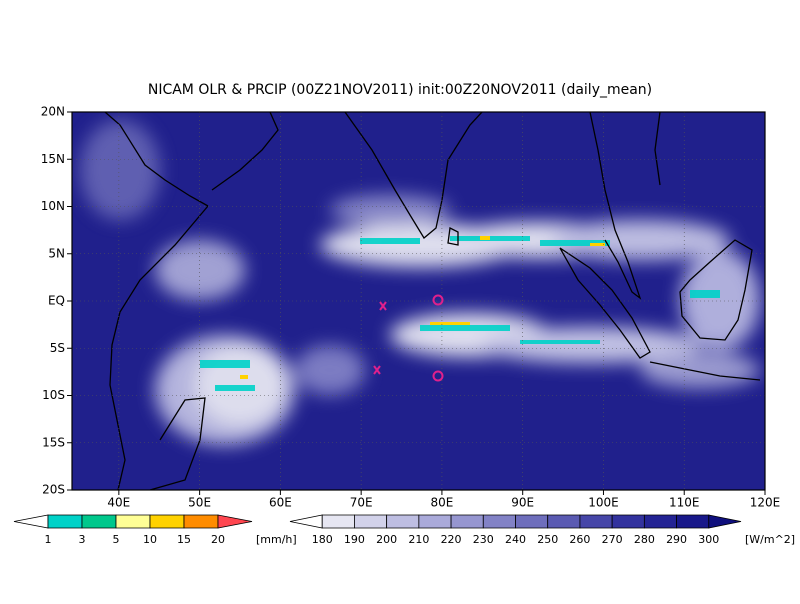 The height and width of the screenshot is (604, 800). What do you see at coordinates (708, 539) in the screenshot?
I see `colorbar-label: 300` at bounding box center [708, 539].